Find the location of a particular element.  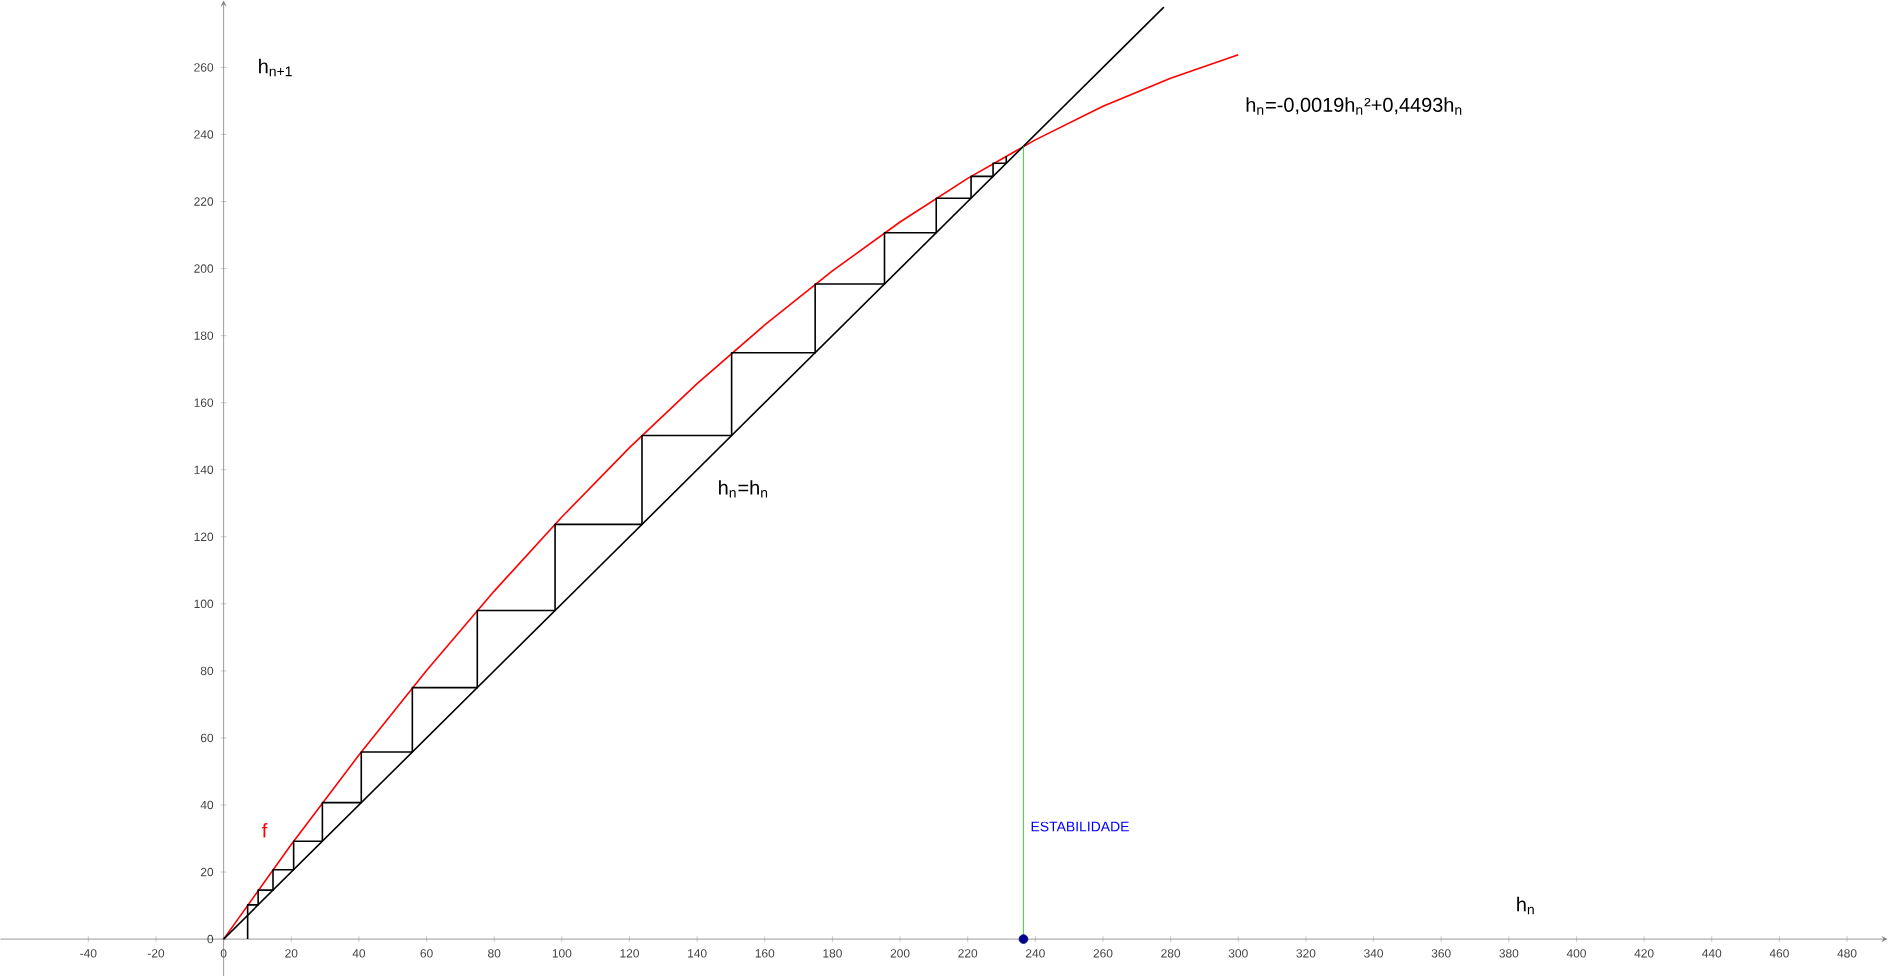

annotation: f is located at coordinates (265, 830).